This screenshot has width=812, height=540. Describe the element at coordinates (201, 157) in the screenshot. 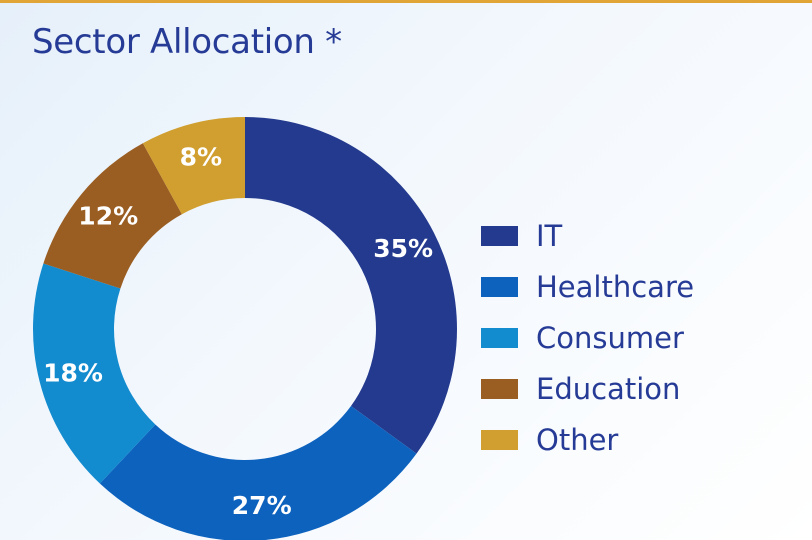

I see `slice-label-other: 8%` at that location.